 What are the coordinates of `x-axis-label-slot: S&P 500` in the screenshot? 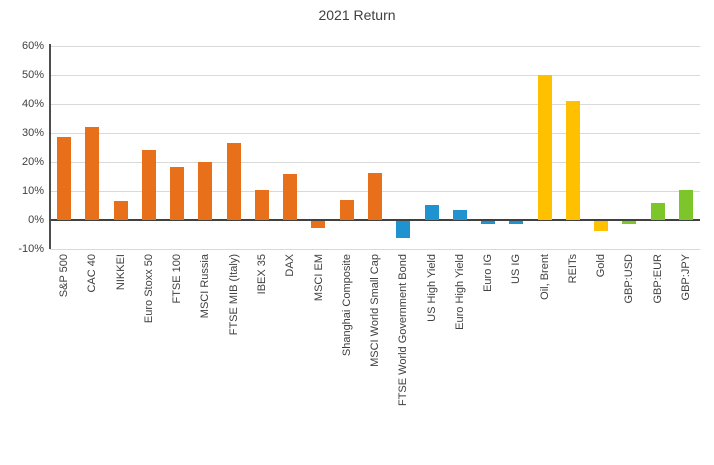 It's located at (64, 358).